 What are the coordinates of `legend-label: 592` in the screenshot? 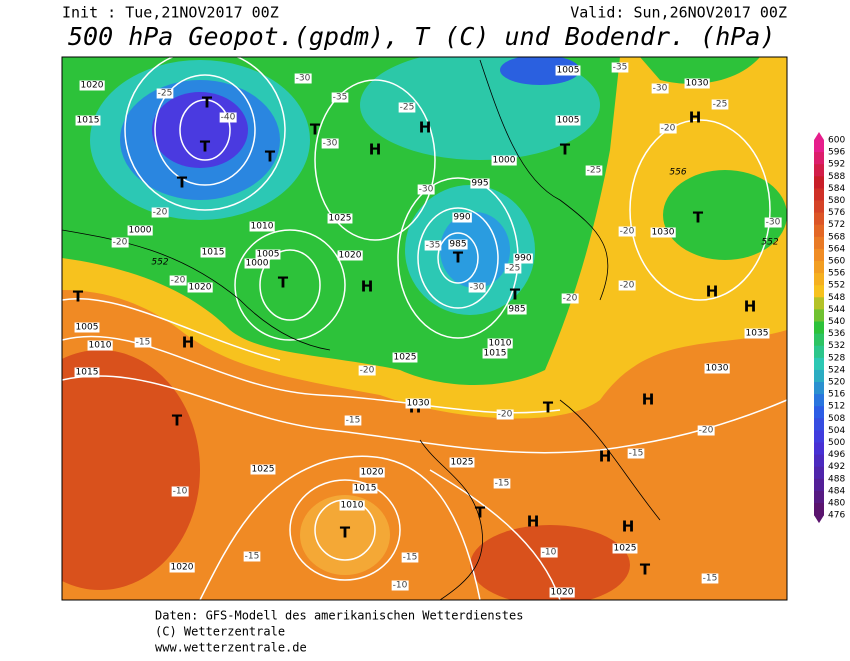 It's located at (836, 165).